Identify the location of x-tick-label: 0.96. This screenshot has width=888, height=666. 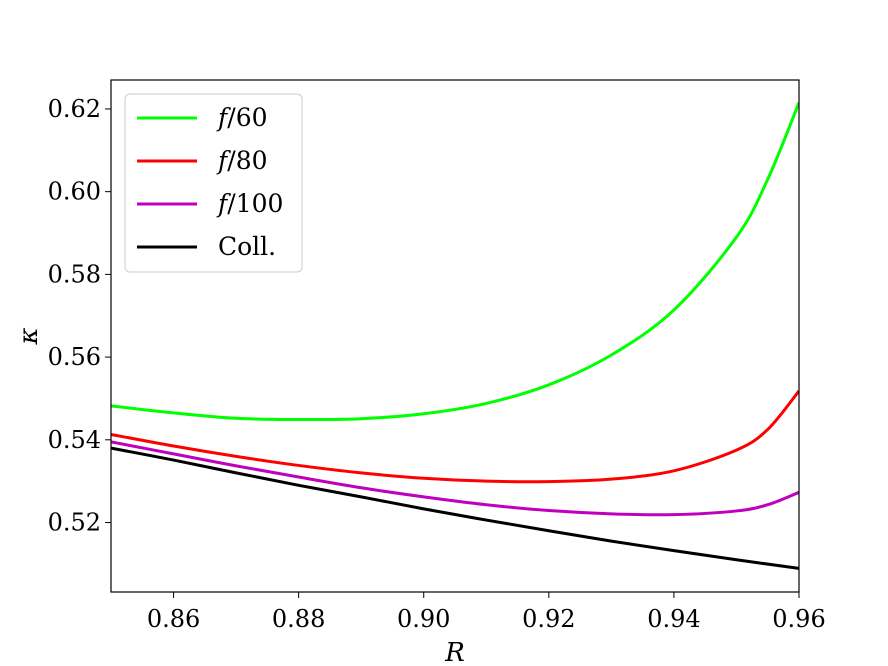
(798, 619).